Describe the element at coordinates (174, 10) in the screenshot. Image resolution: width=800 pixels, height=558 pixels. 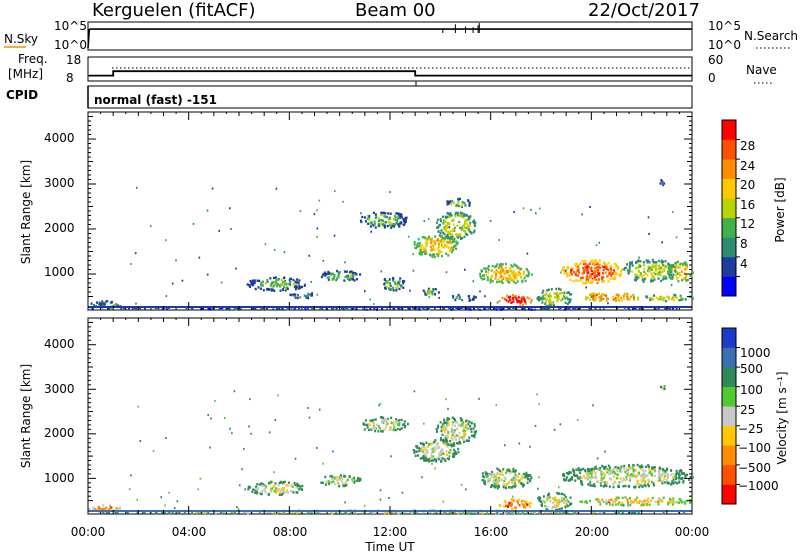
I see `station-title: Kerguelen (fitACF)` at that location.